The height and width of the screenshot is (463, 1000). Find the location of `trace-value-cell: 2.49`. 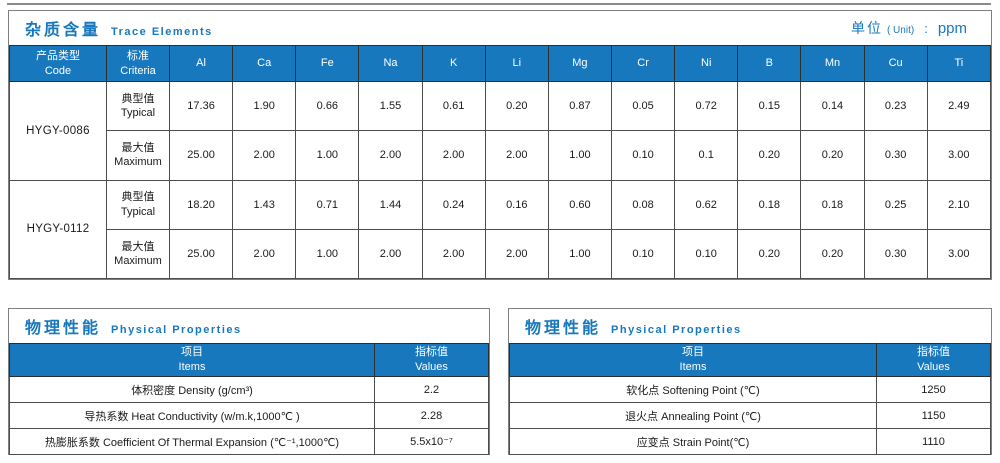

trace-value-cell: 2.49 is located at coordinates (959, 106).